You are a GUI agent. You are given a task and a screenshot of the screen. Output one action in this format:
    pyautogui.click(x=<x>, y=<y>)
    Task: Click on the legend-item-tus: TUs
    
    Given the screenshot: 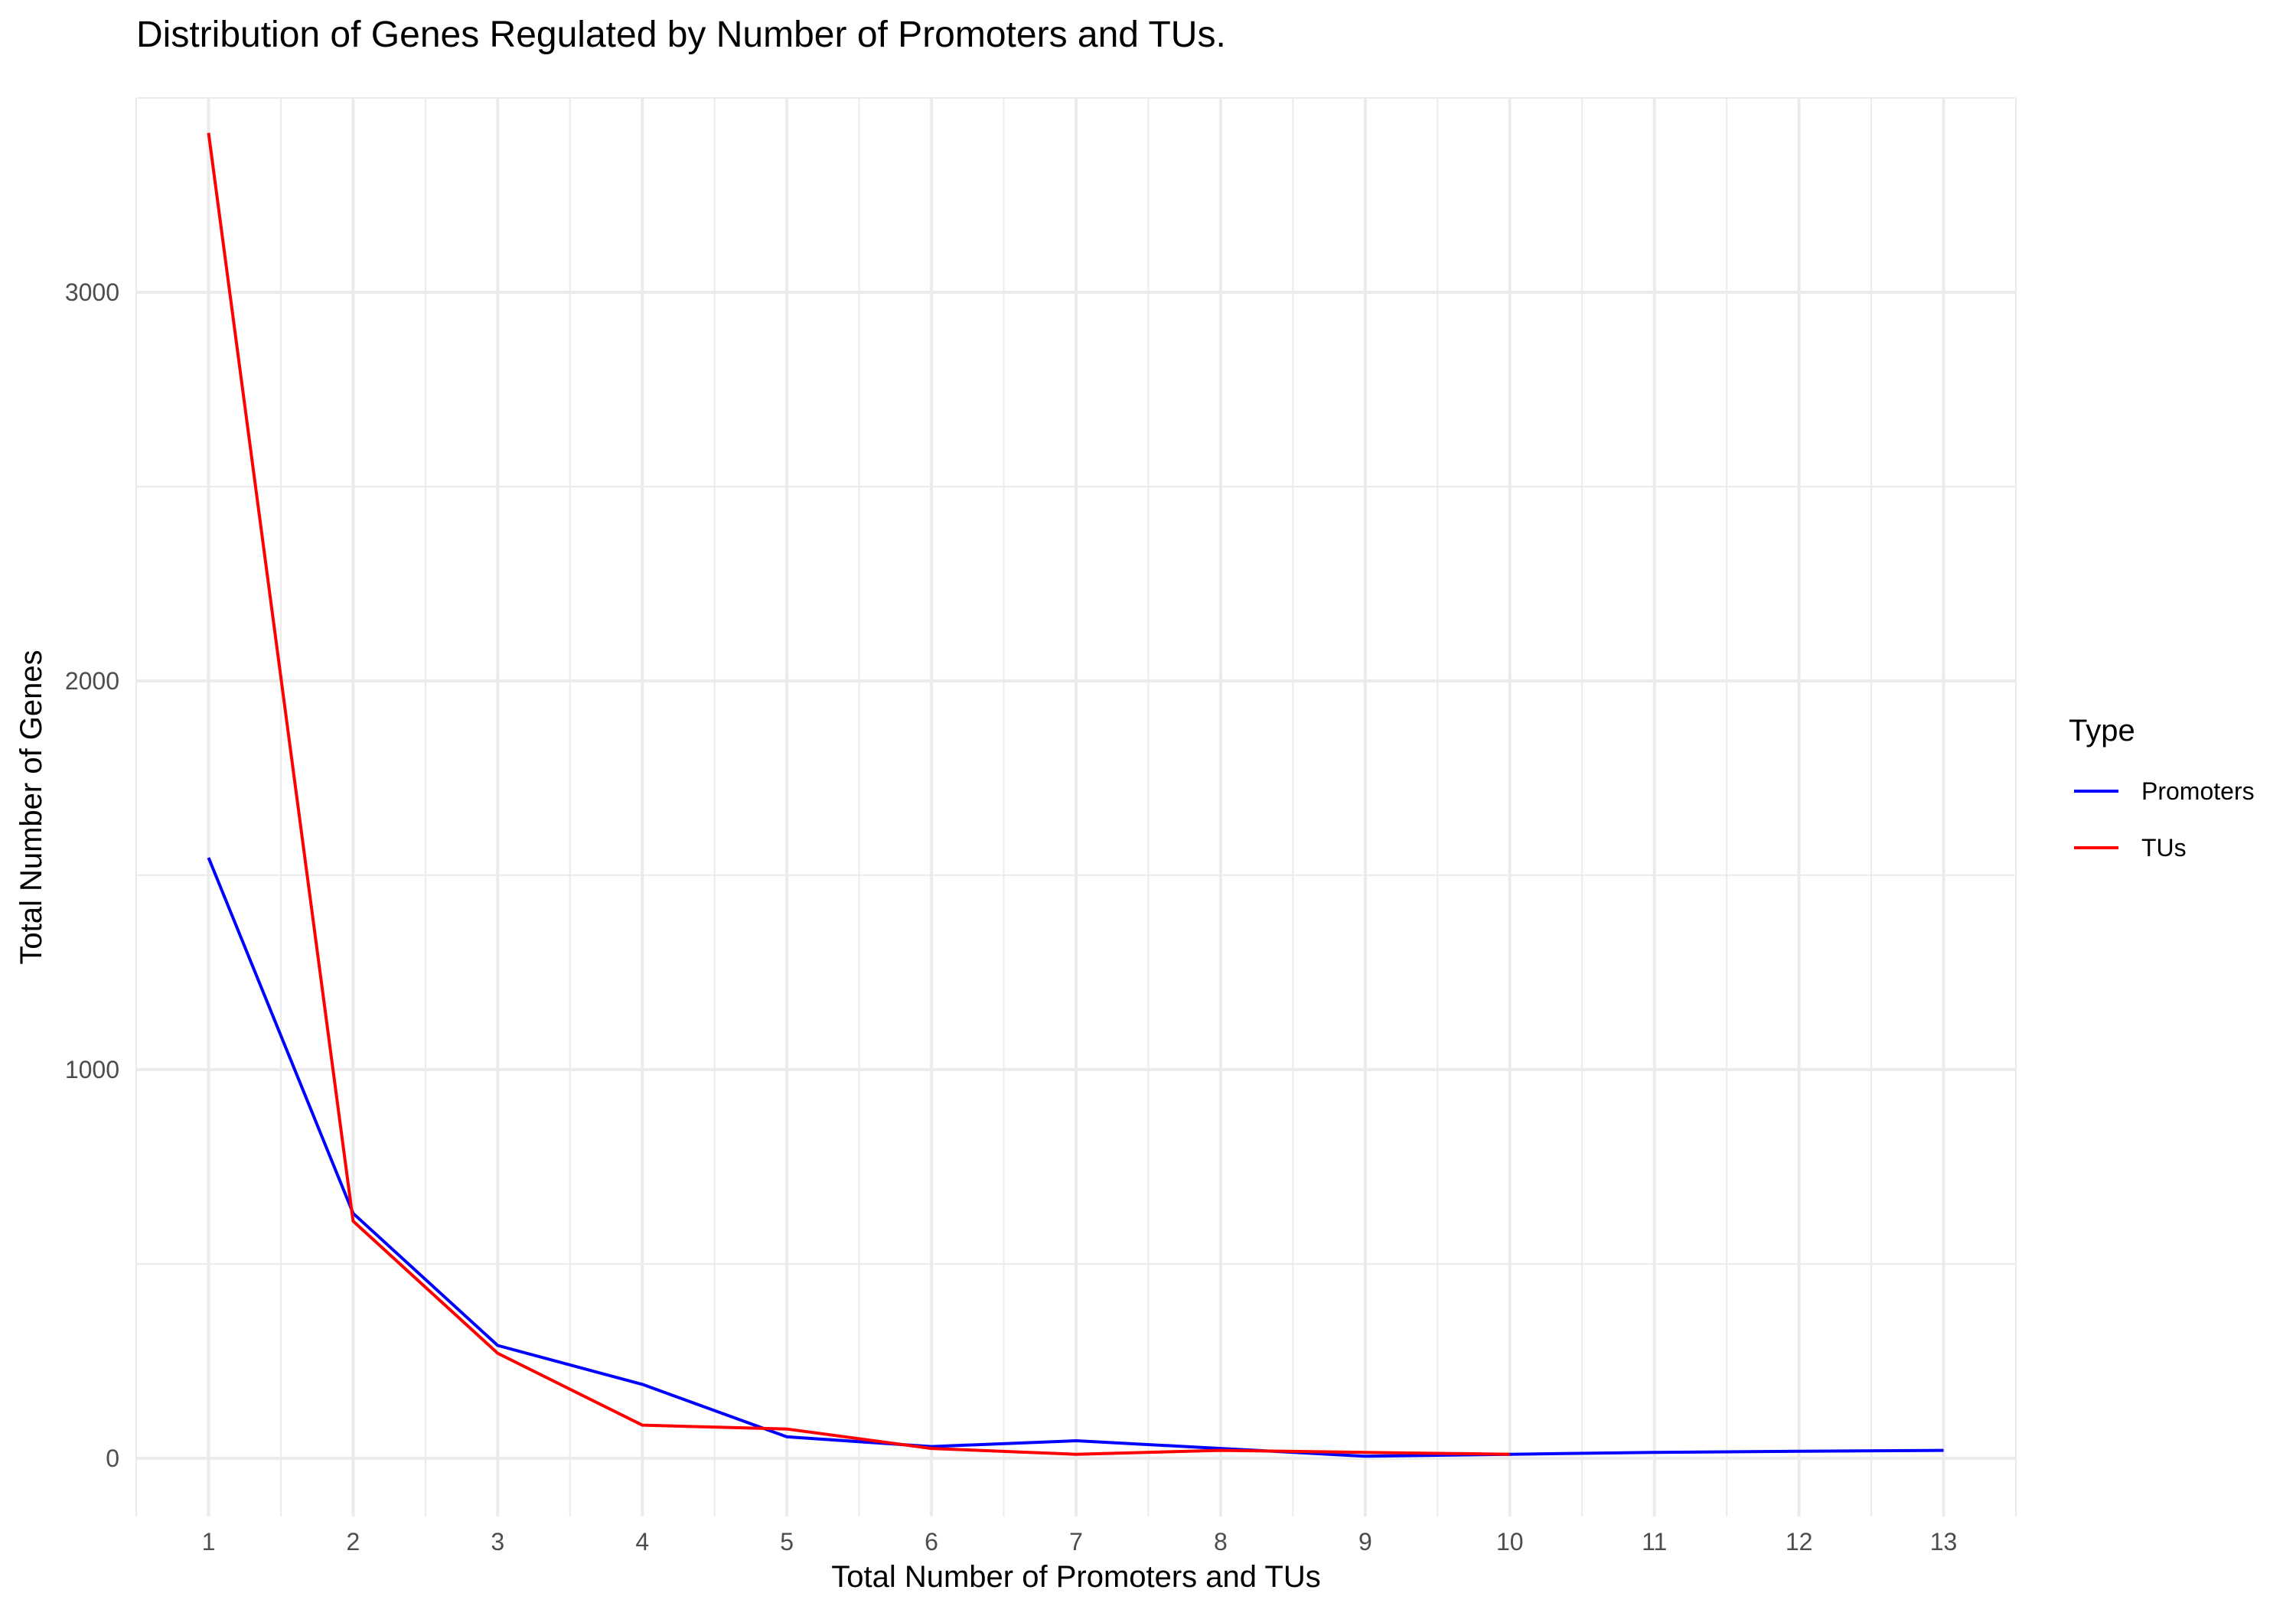 What is the action you would take?
    pyautogui.click(x=2130, y=848)
    